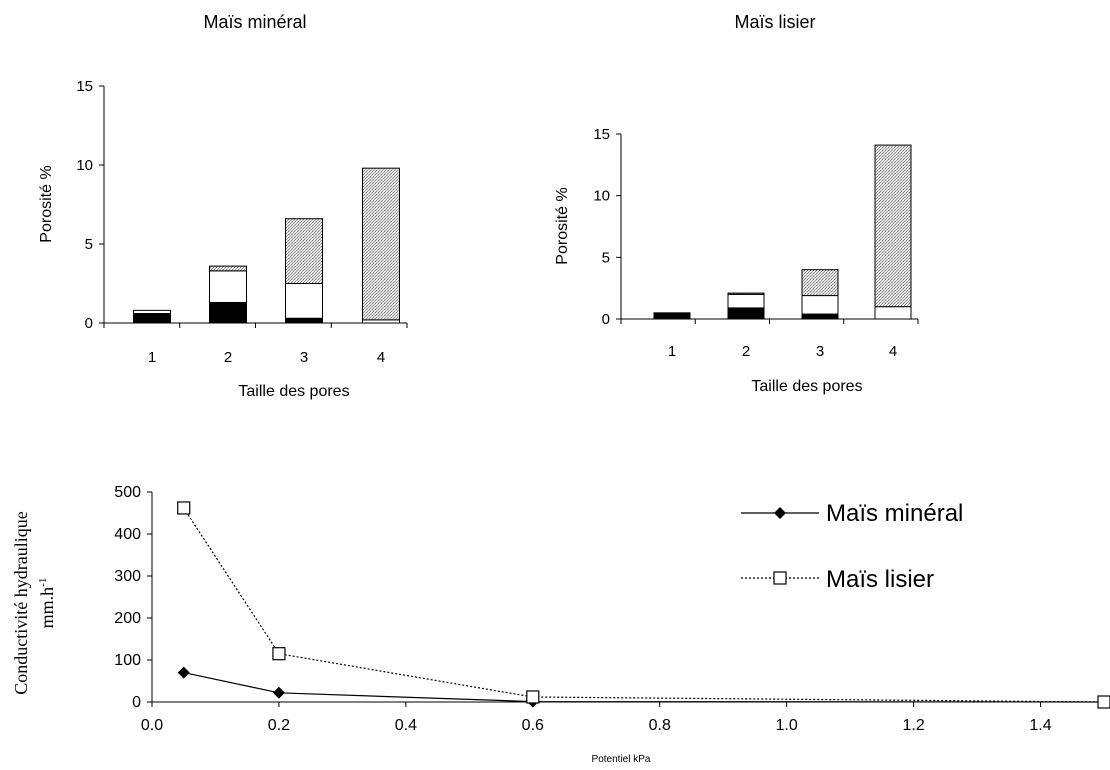  What do you see at coordinates (782, 232) in the screenshot?
I see `bar-marks-lisier` at bounding box center [782, 232].